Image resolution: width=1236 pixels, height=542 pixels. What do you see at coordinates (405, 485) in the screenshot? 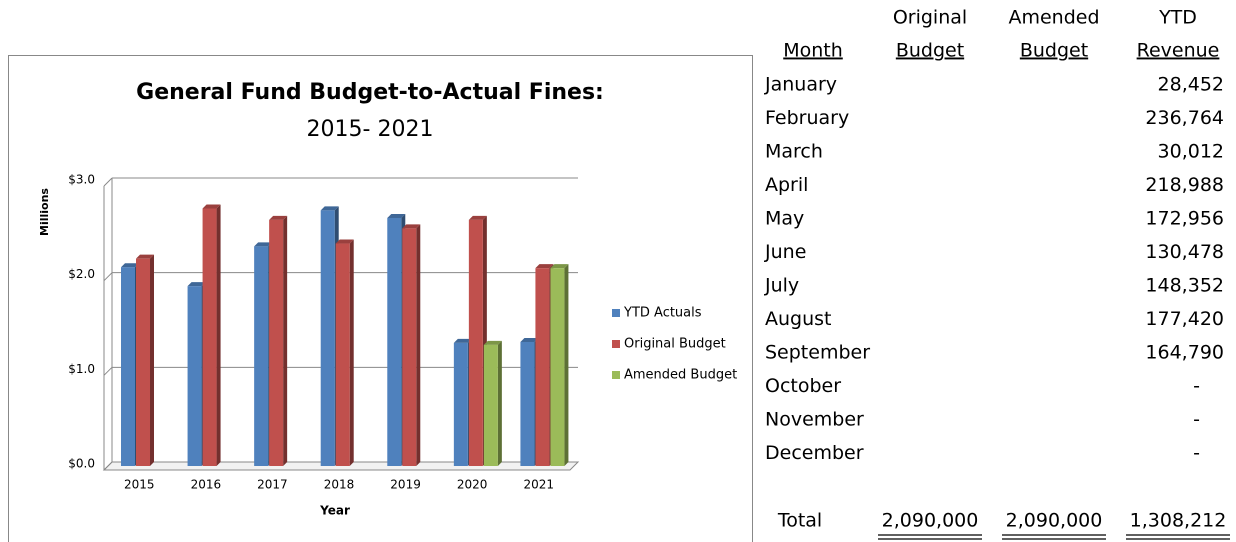
I see `x-tick-label: 2019` at bounding box center [405, 485].